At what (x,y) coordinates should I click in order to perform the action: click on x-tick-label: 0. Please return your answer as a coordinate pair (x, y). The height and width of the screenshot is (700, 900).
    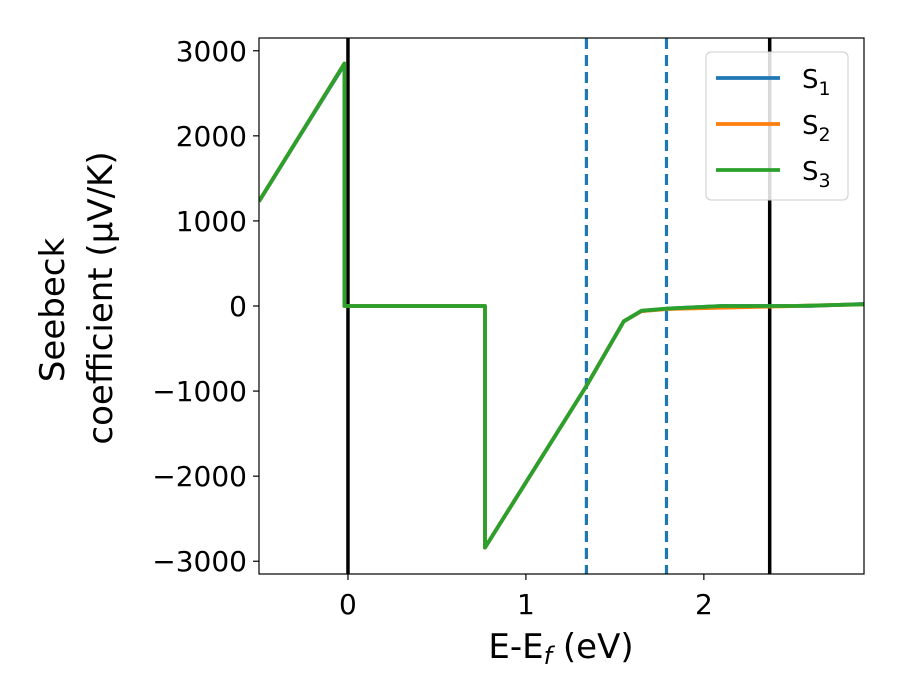
    Looking at the image, I should click on (348, 604).